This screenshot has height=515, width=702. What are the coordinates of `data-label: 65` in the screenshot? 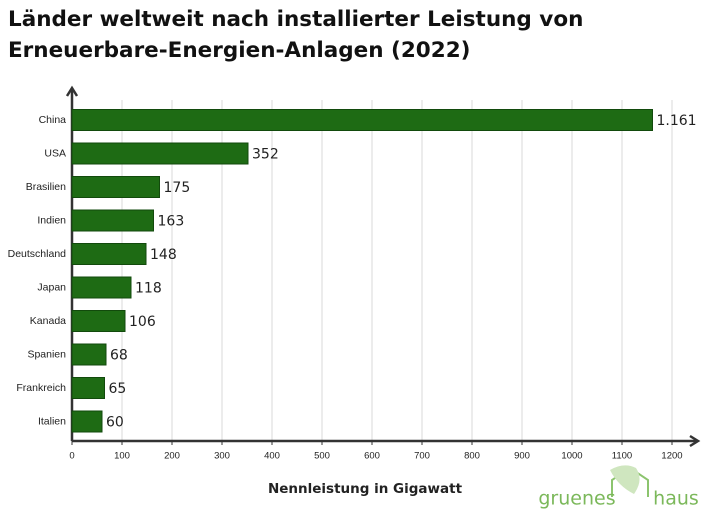 It's located at (118, 389).